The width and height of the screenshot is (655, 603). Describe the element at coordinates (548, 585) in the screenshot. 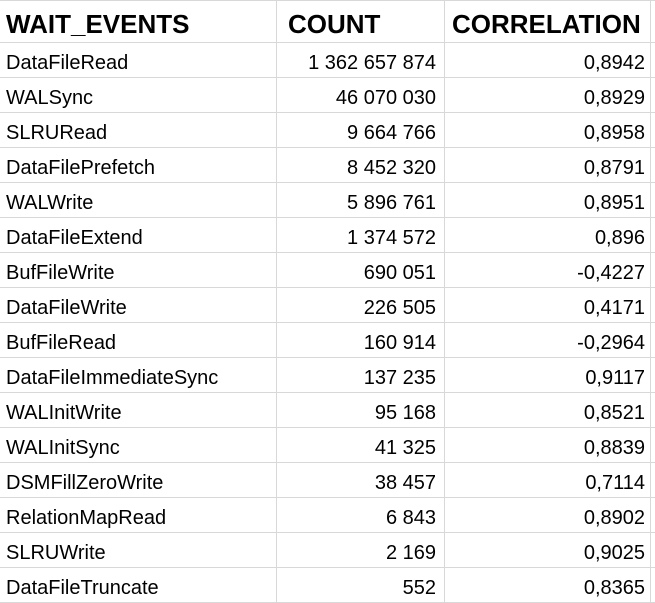

I see `cell-correlation: 0,8365` at that location.